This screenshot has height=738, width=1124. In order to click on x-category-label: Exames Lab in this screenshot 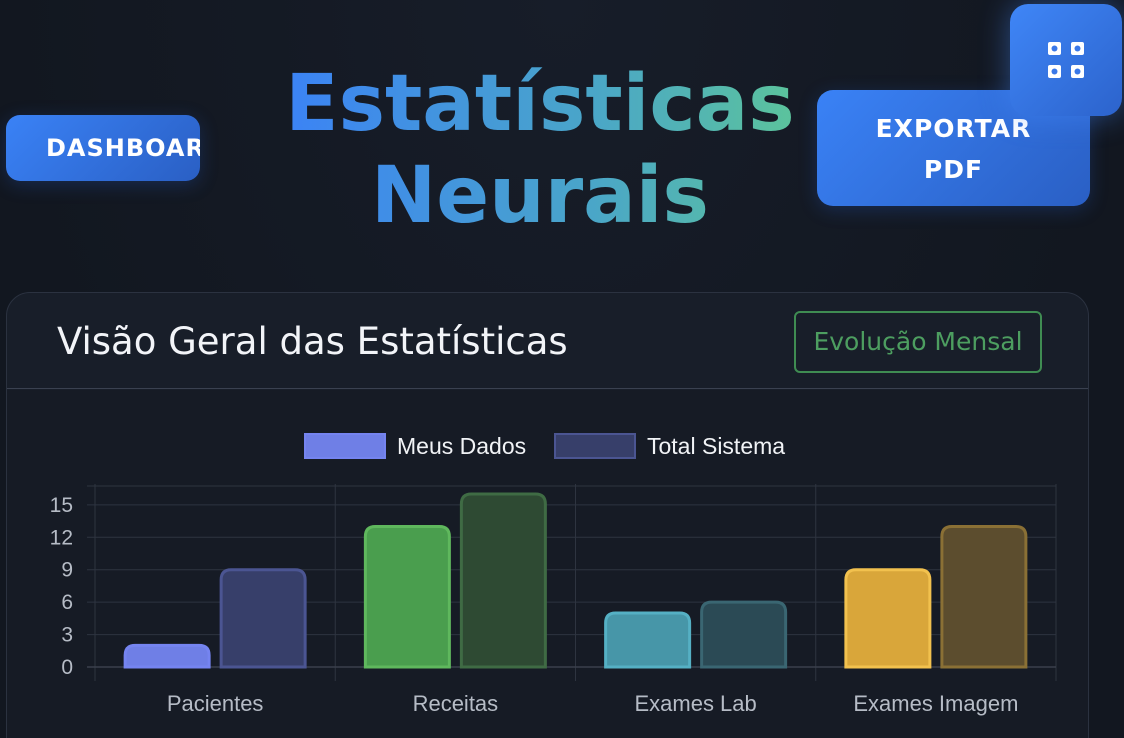, I will do `click(695, 703)`.